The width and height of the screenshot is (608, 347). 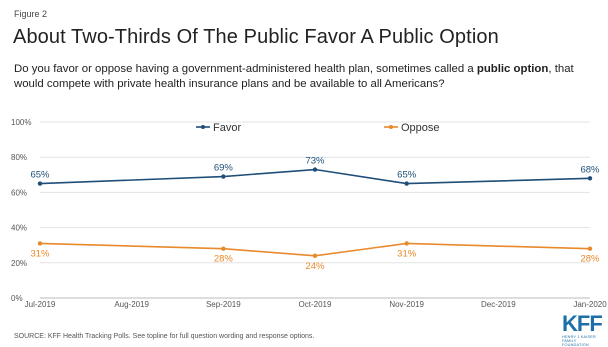 I want to click on subtitle-emphasis: public option, so click(x=512, y=69).